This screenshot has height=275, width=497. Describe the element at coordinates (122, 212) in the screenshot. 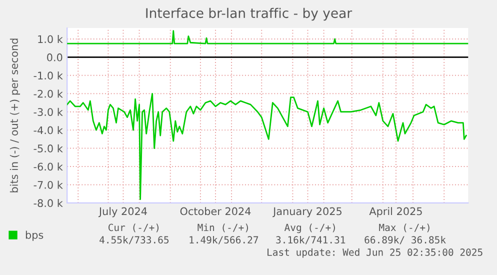

I see `x-tick-label: July 2024` at that location.